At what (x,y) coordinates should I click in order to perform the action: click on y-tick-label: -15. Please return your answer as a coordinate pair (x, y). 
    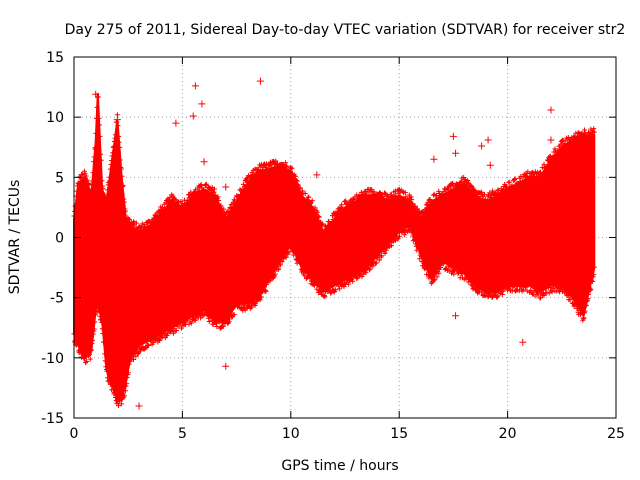
    Looking at the image, I should click on (52, 419).